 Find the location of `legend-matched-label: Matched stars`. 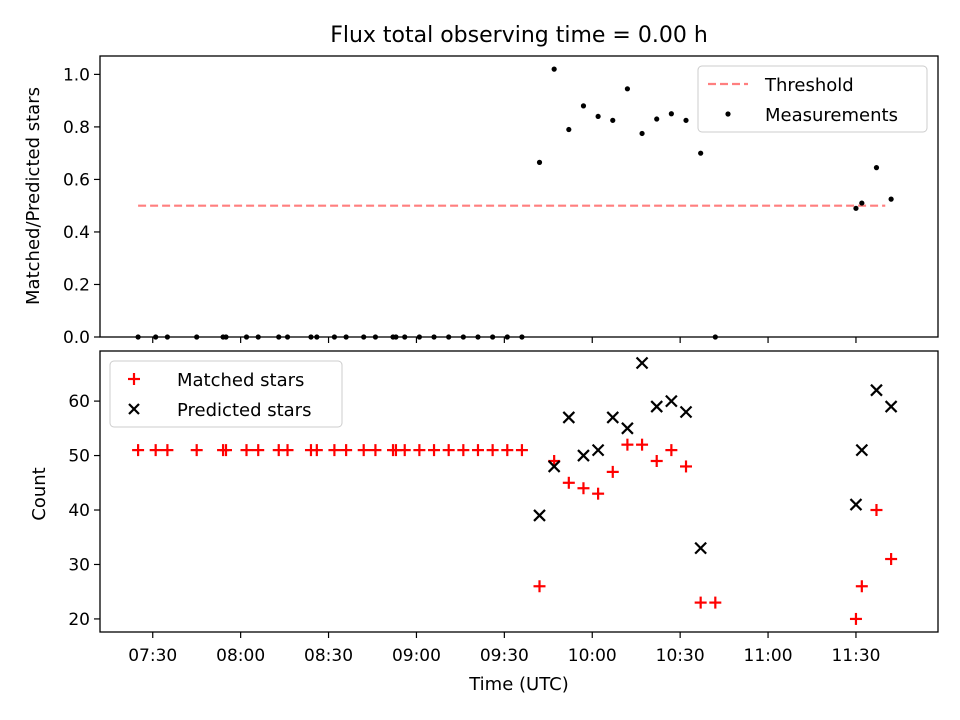

legend-matched-label: Matched stars is located at coordinates (240, 380).